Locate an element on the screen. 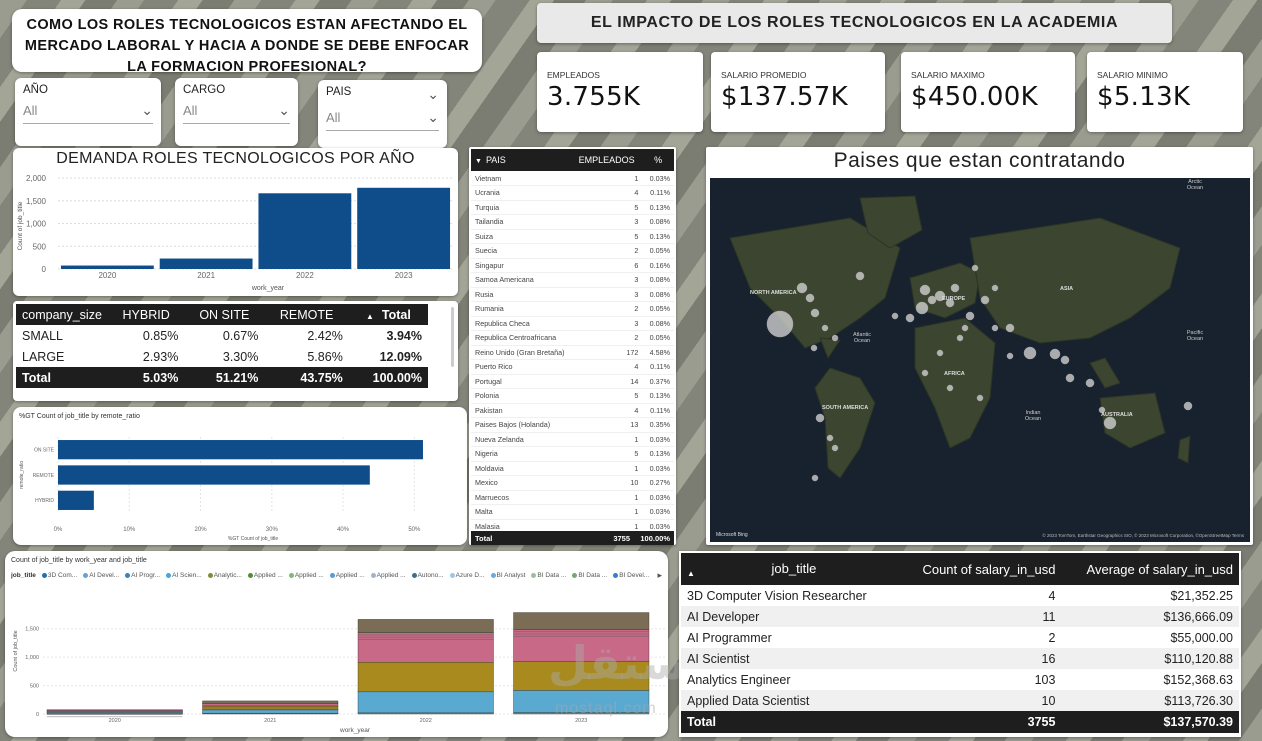 The width and height of the screenshot is (1262, 741). slicer-pais: PAIS ⌄ All ⌄ is located at coordinates (382, 114).